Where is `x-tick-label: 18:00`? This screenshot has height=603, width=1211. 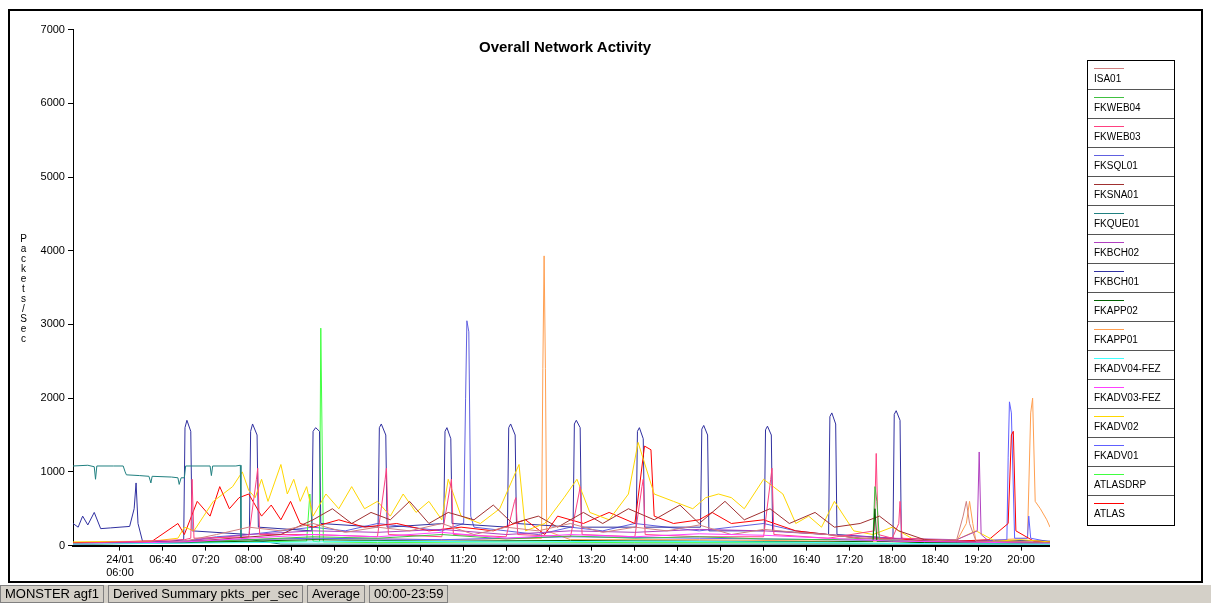 x-tick-label: 18:00 is located at coordinates (892, 559).